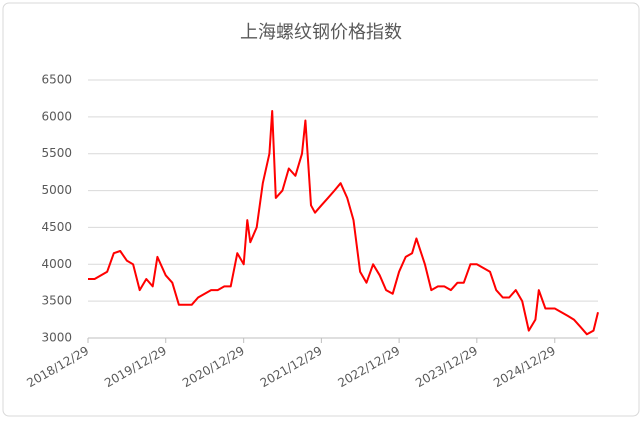  I want to click on y-tick-label: 4500, so click(56, 227).